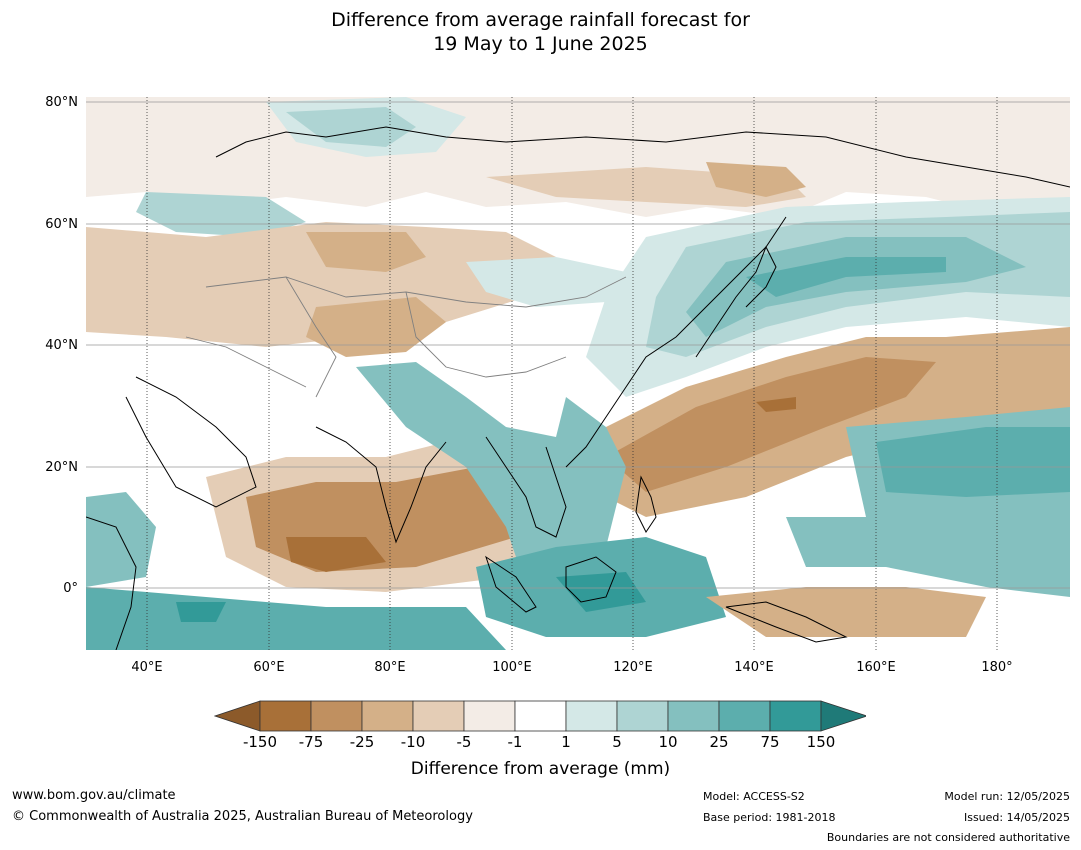  What do you see at coordinates (591, 579) in the screenshot?
I see `coastline-borneo` at bounding box center [591, 579].